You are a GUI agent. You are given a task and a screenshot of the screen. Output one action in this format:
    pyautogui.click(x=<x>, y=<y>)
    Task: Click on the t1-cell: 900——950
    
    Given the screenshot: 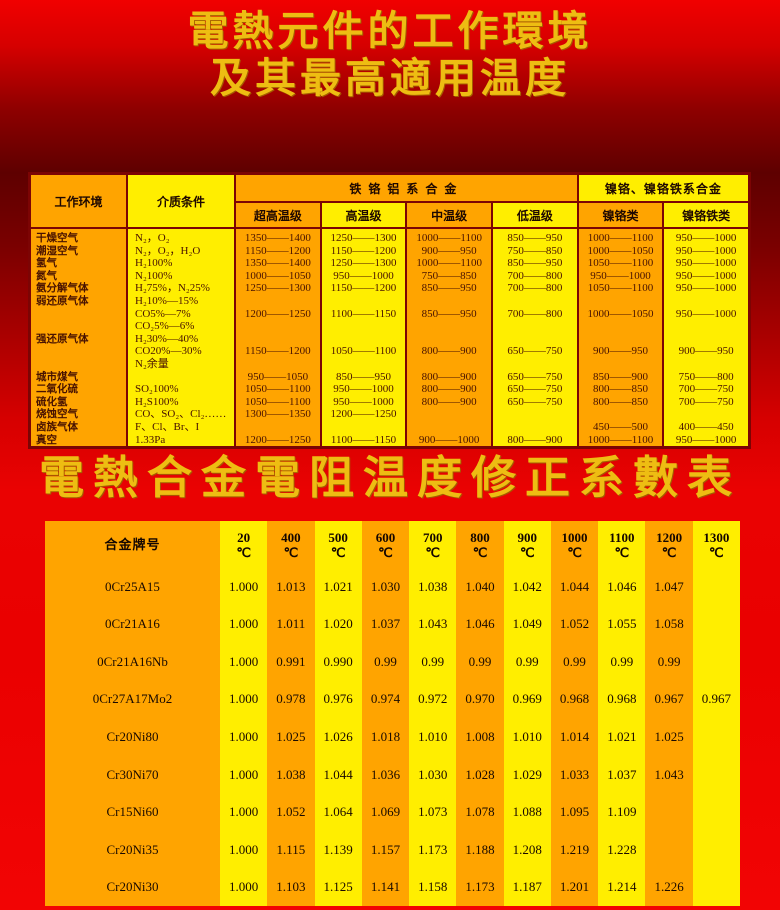 What is the action you would take?
    pyautogui.click(x=706, y=351)
    